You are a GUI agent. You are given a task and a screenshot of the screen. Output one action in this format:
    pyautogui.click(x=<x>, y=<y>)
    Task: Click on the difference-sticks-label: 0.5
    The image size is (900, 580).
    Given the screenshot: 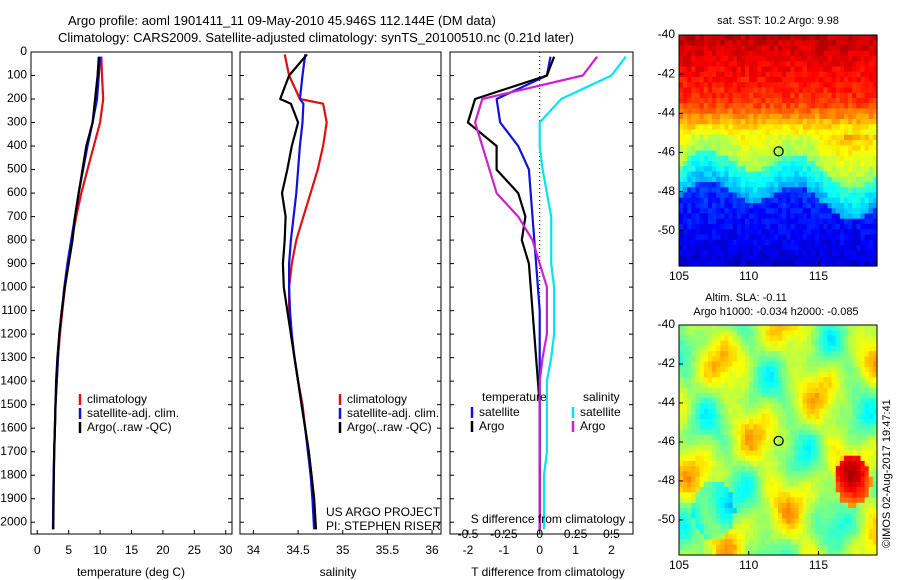 What is the action you would take?
    pyautogui.click(x=611, y=534)
    